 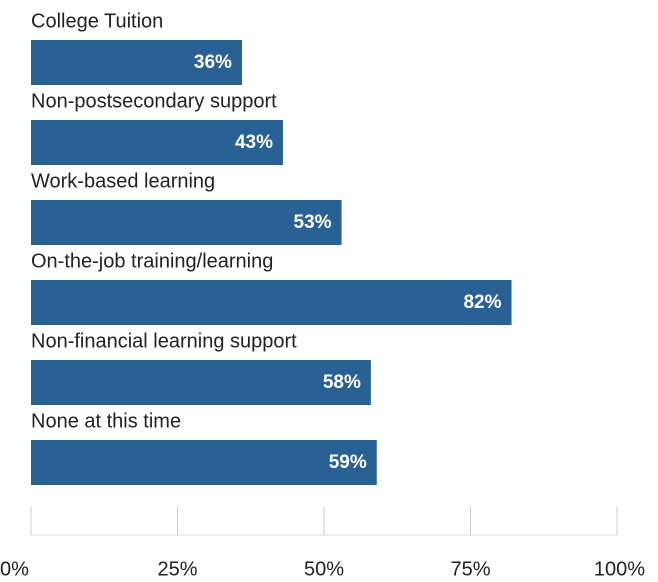 I want to click on value-label: 43%, so click(x=254, y=142).